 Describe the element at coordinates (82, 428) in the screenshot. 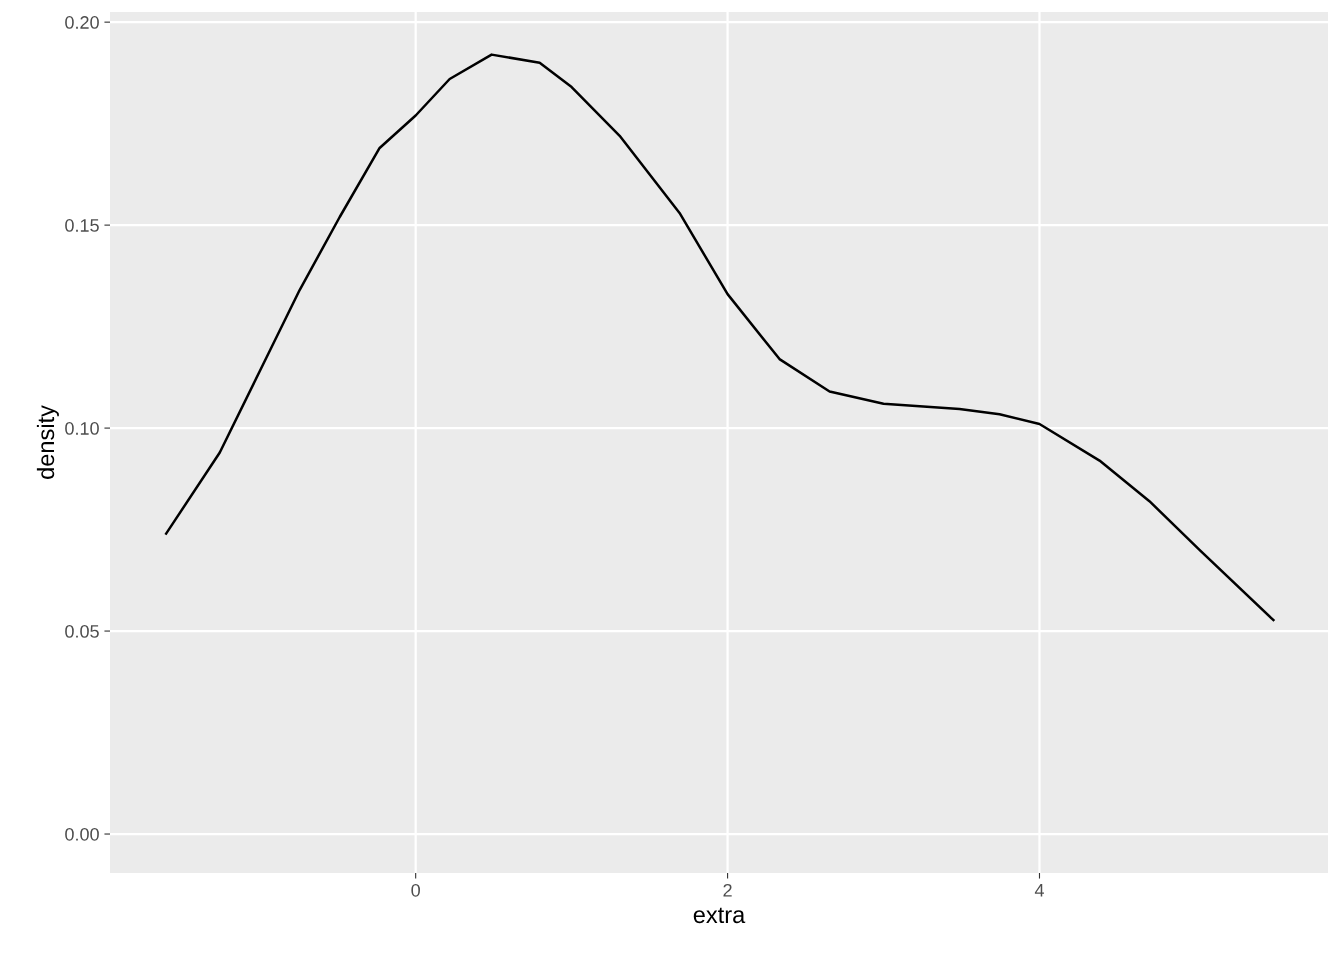

I see `y-tick-label: 0.10` at that location.